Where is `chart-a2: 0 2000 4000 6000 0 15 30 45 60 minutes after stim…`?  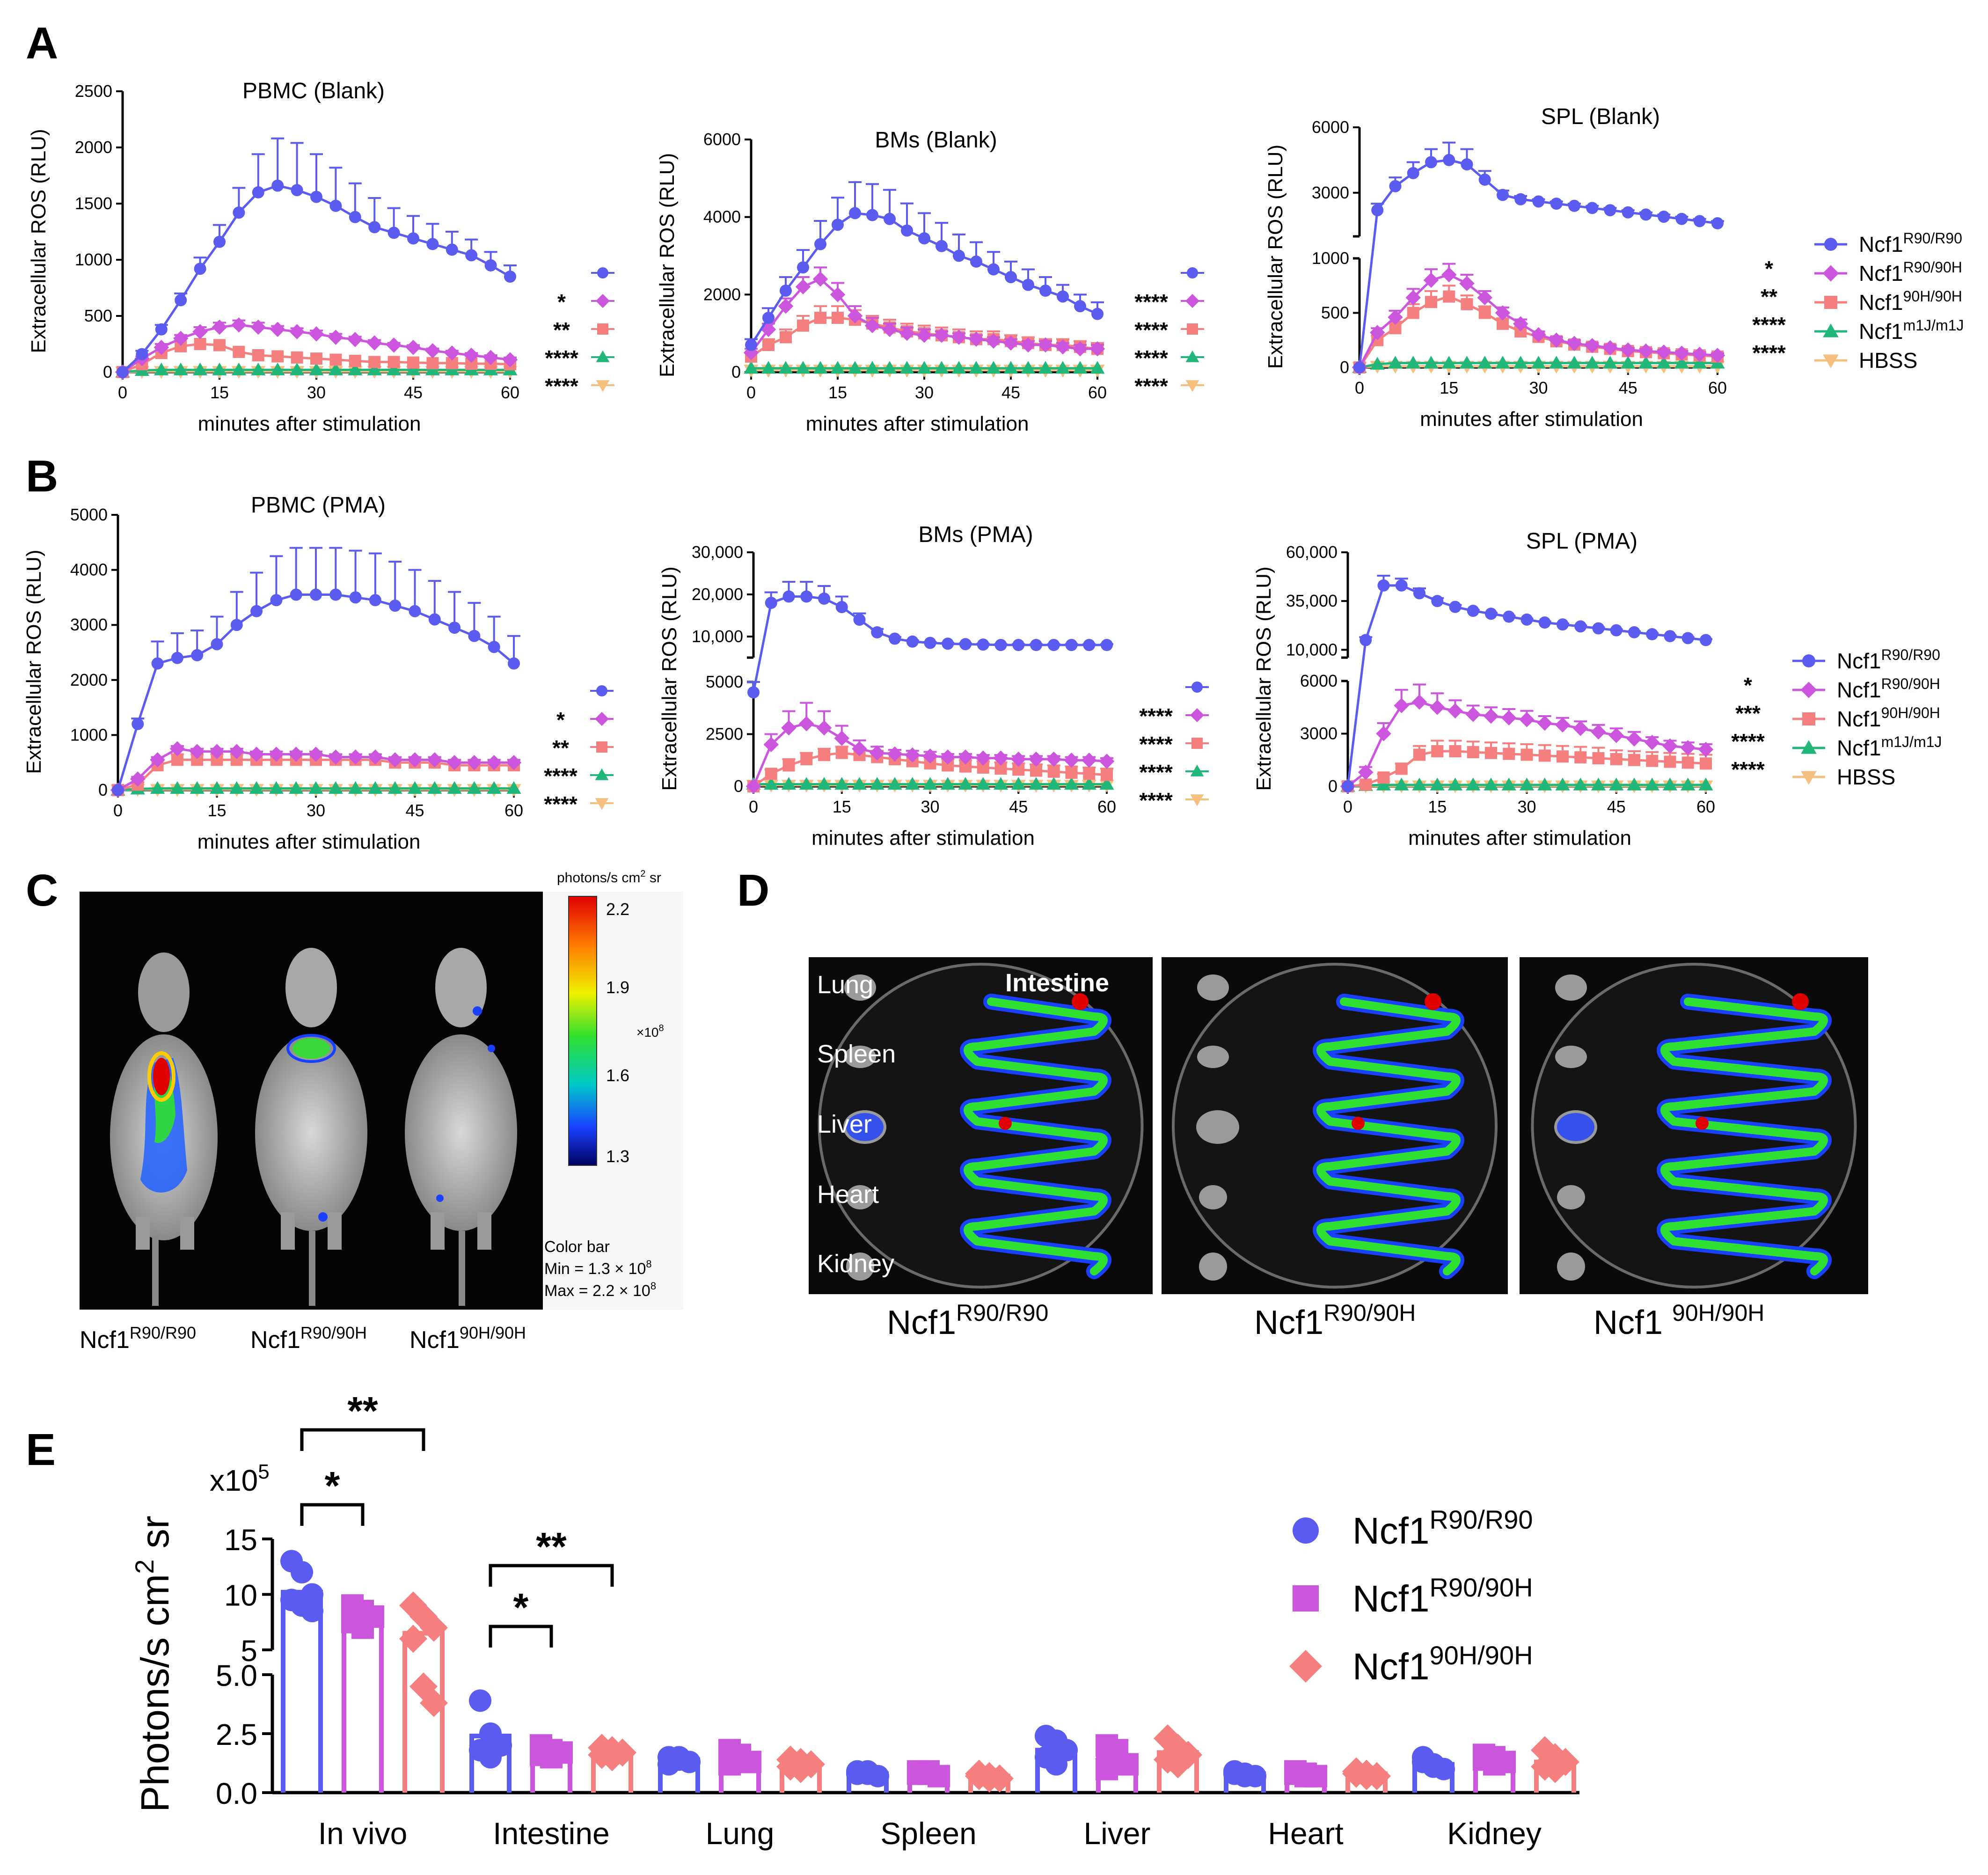 chart-a2: 0 2000 4000 6000 0 15 30 45 60 minutes after stim… is located at coordinates (930, 281).